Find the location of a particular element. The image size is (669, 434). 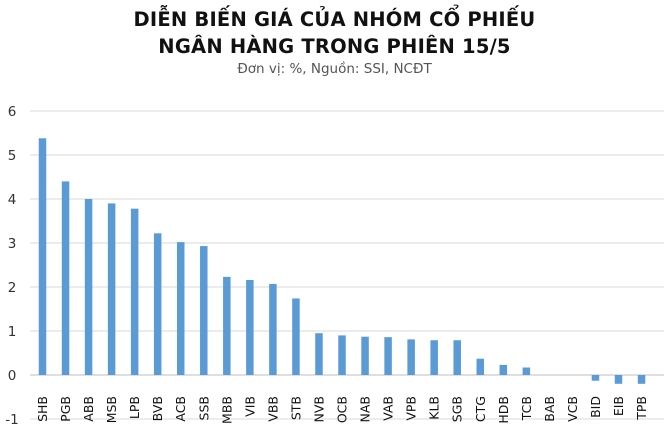

bar-abb is located at coordinates (88, 287).